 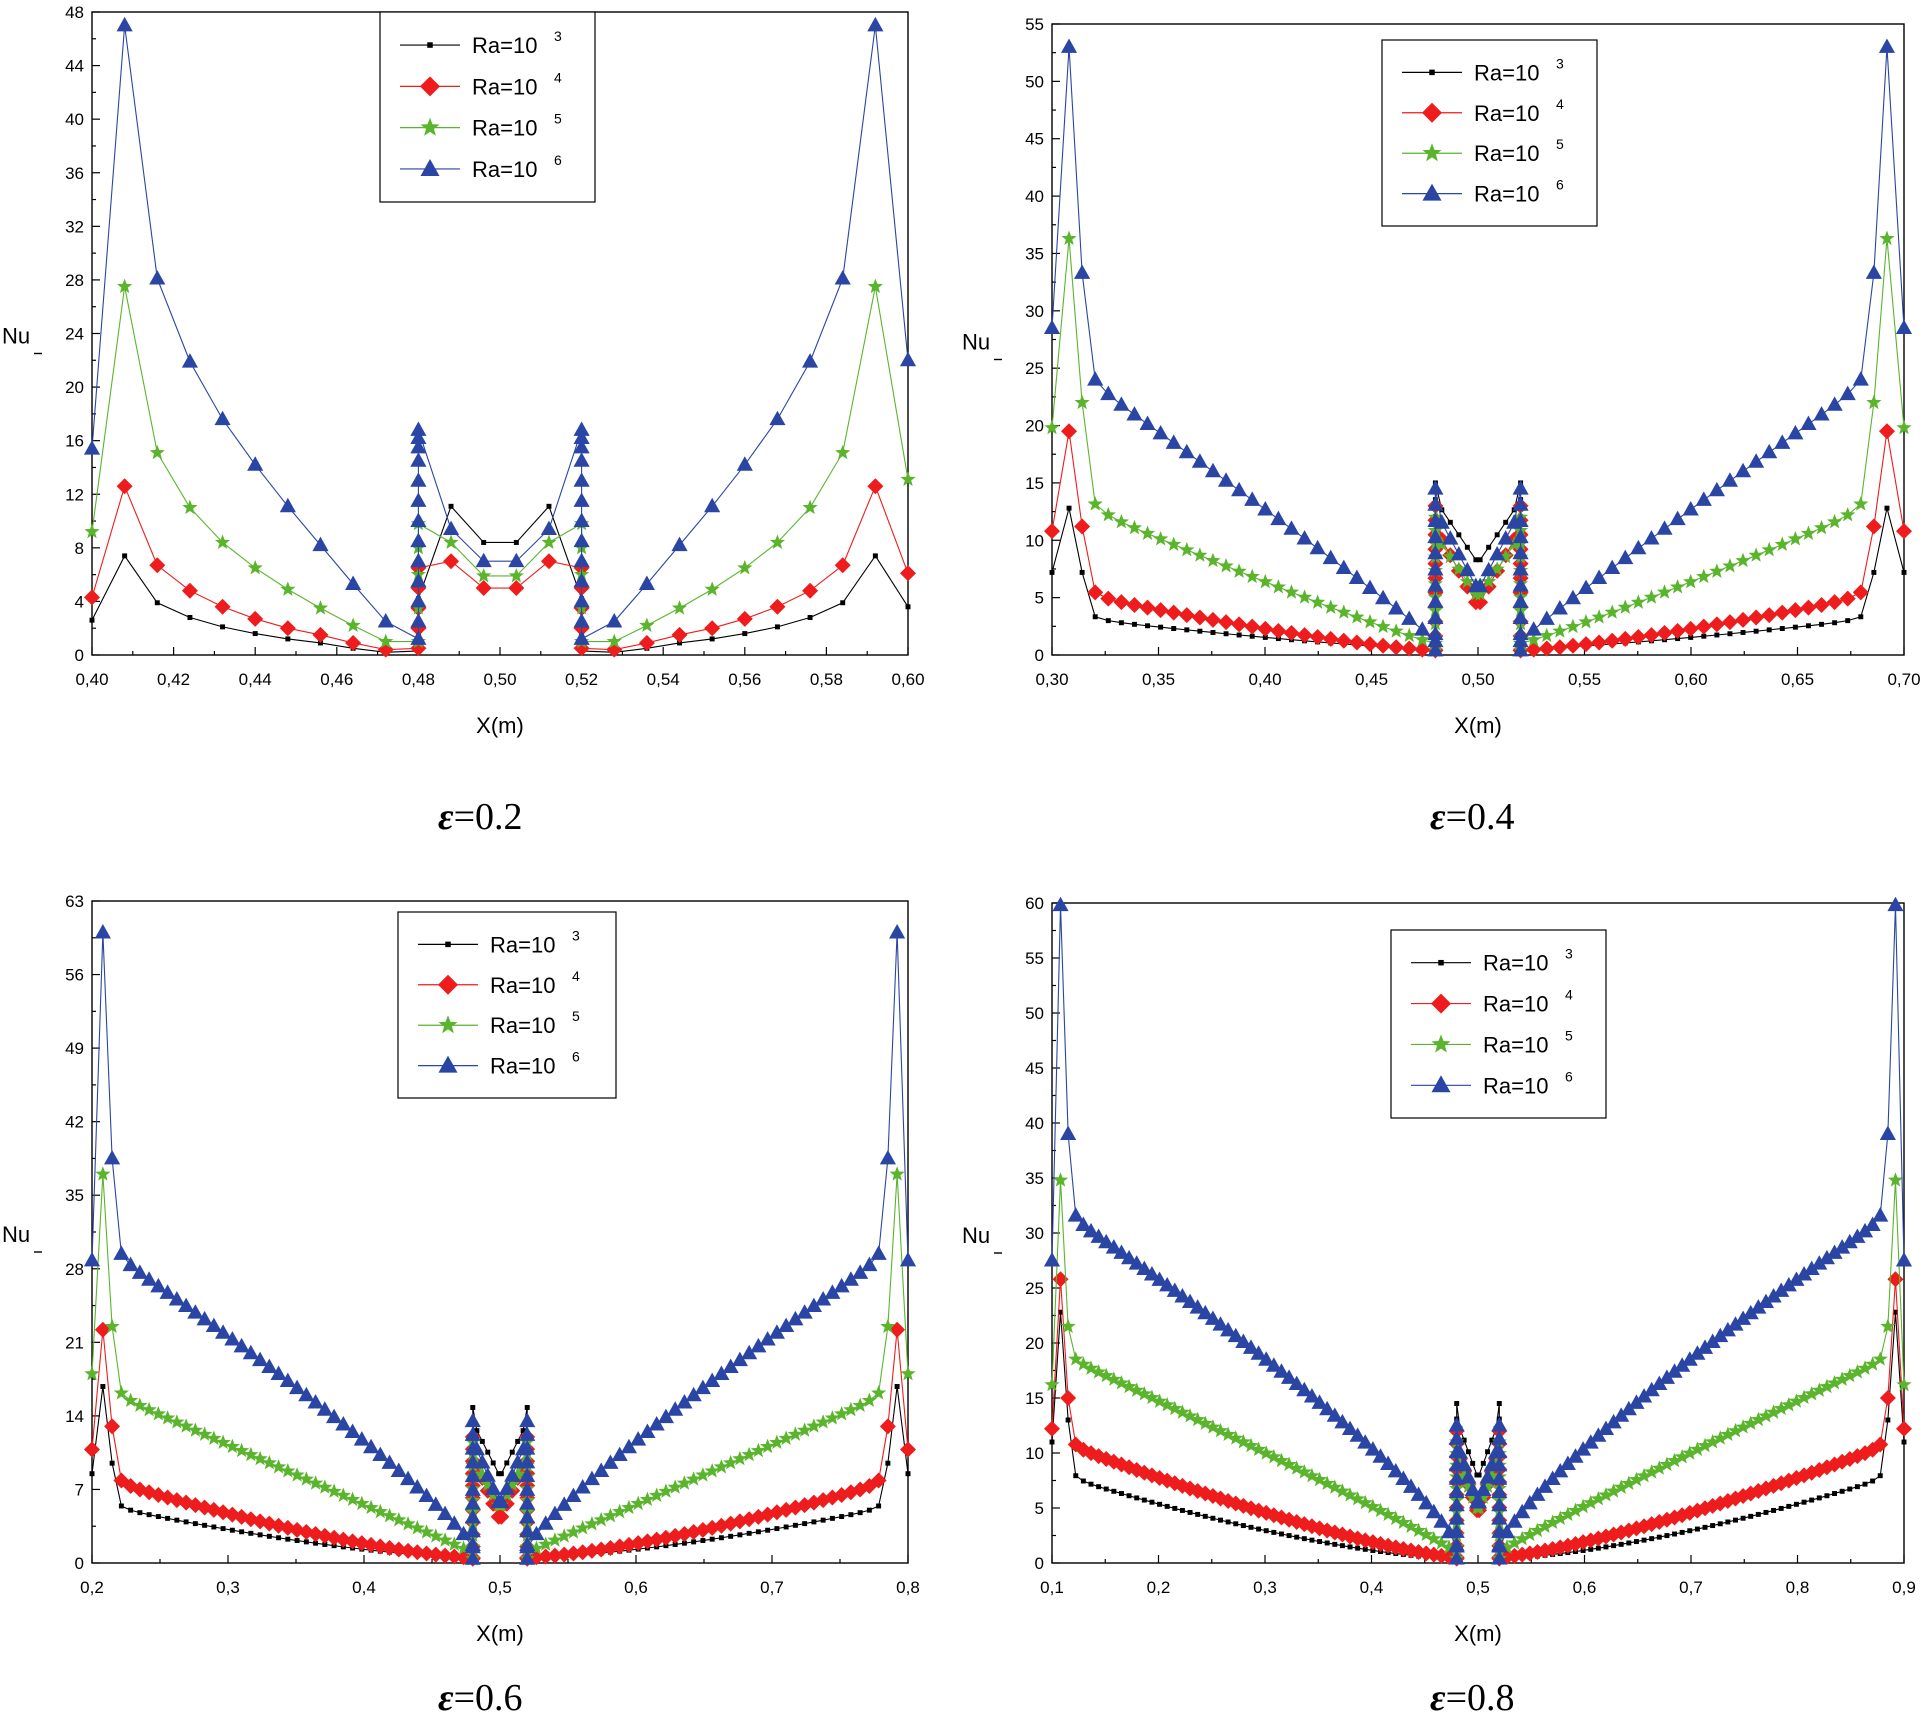 I want to click on y-tick-label: 16, so click(x=74, y=441).